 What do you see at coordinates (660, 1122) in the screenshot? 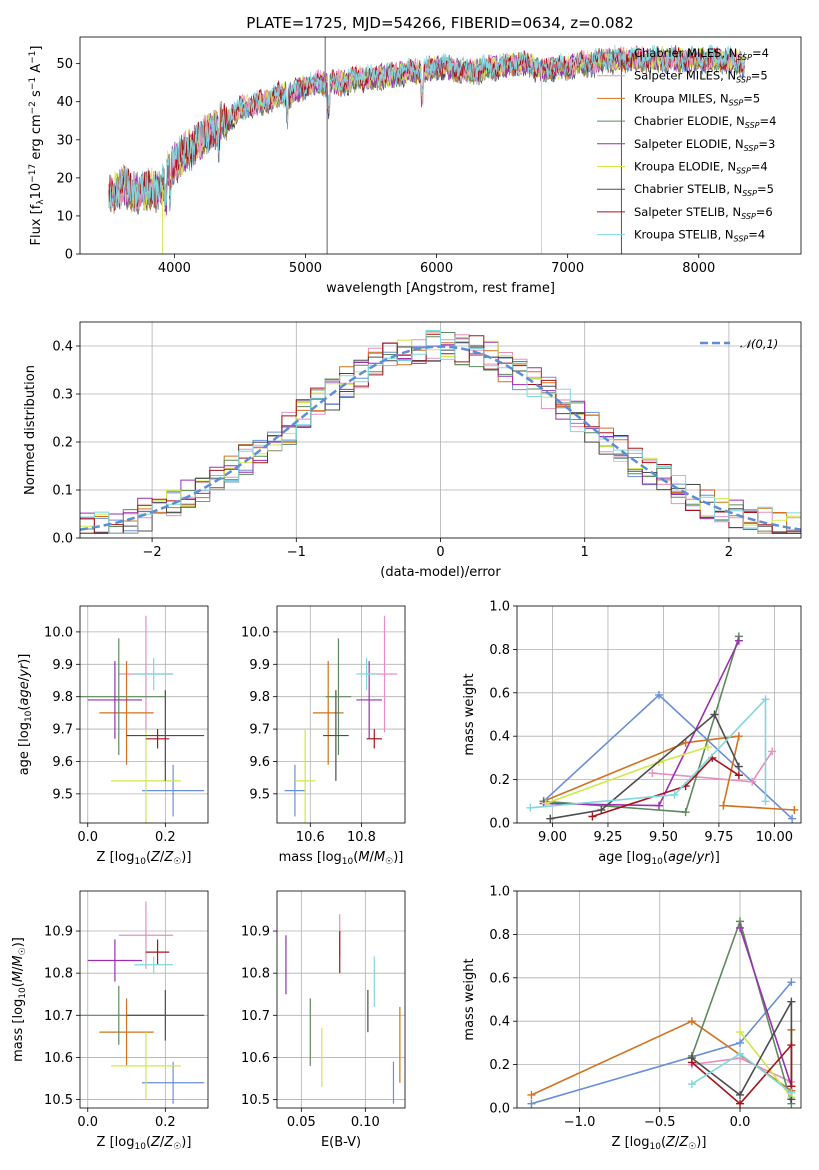
I see `x-tick-label: −0.5` at bounding box center [660, 1122].